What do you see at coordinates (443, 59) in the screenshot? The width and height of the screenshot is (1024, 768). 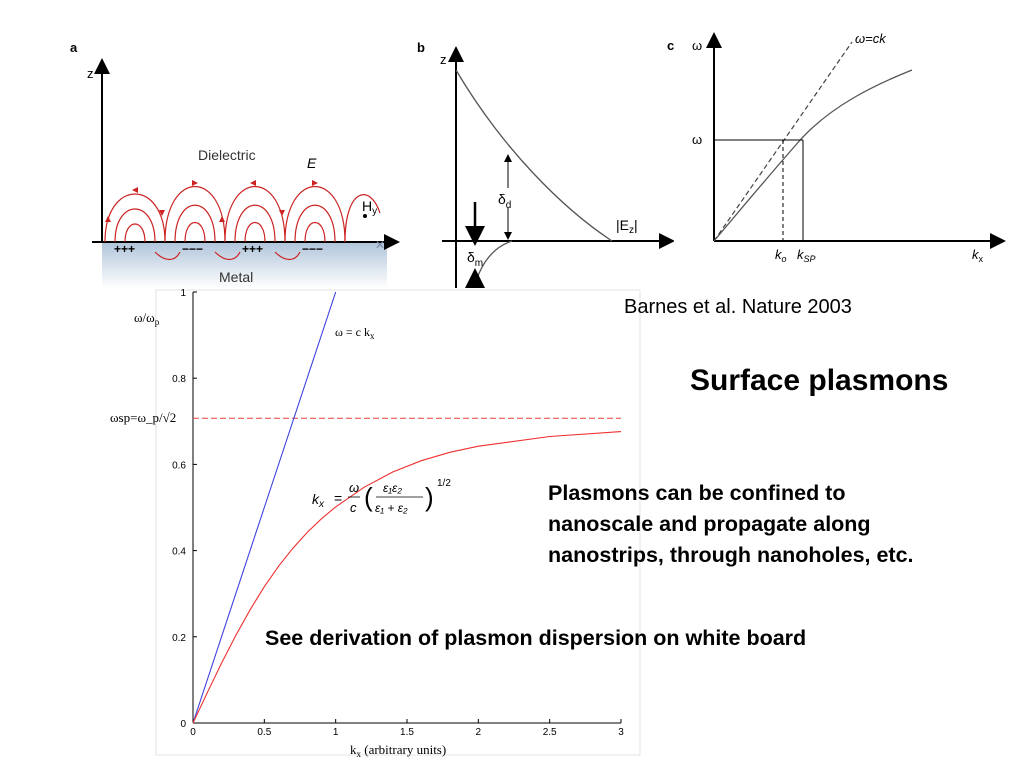 I see `panel-b-z-axis-label: z` at bounding box center [443, 59].